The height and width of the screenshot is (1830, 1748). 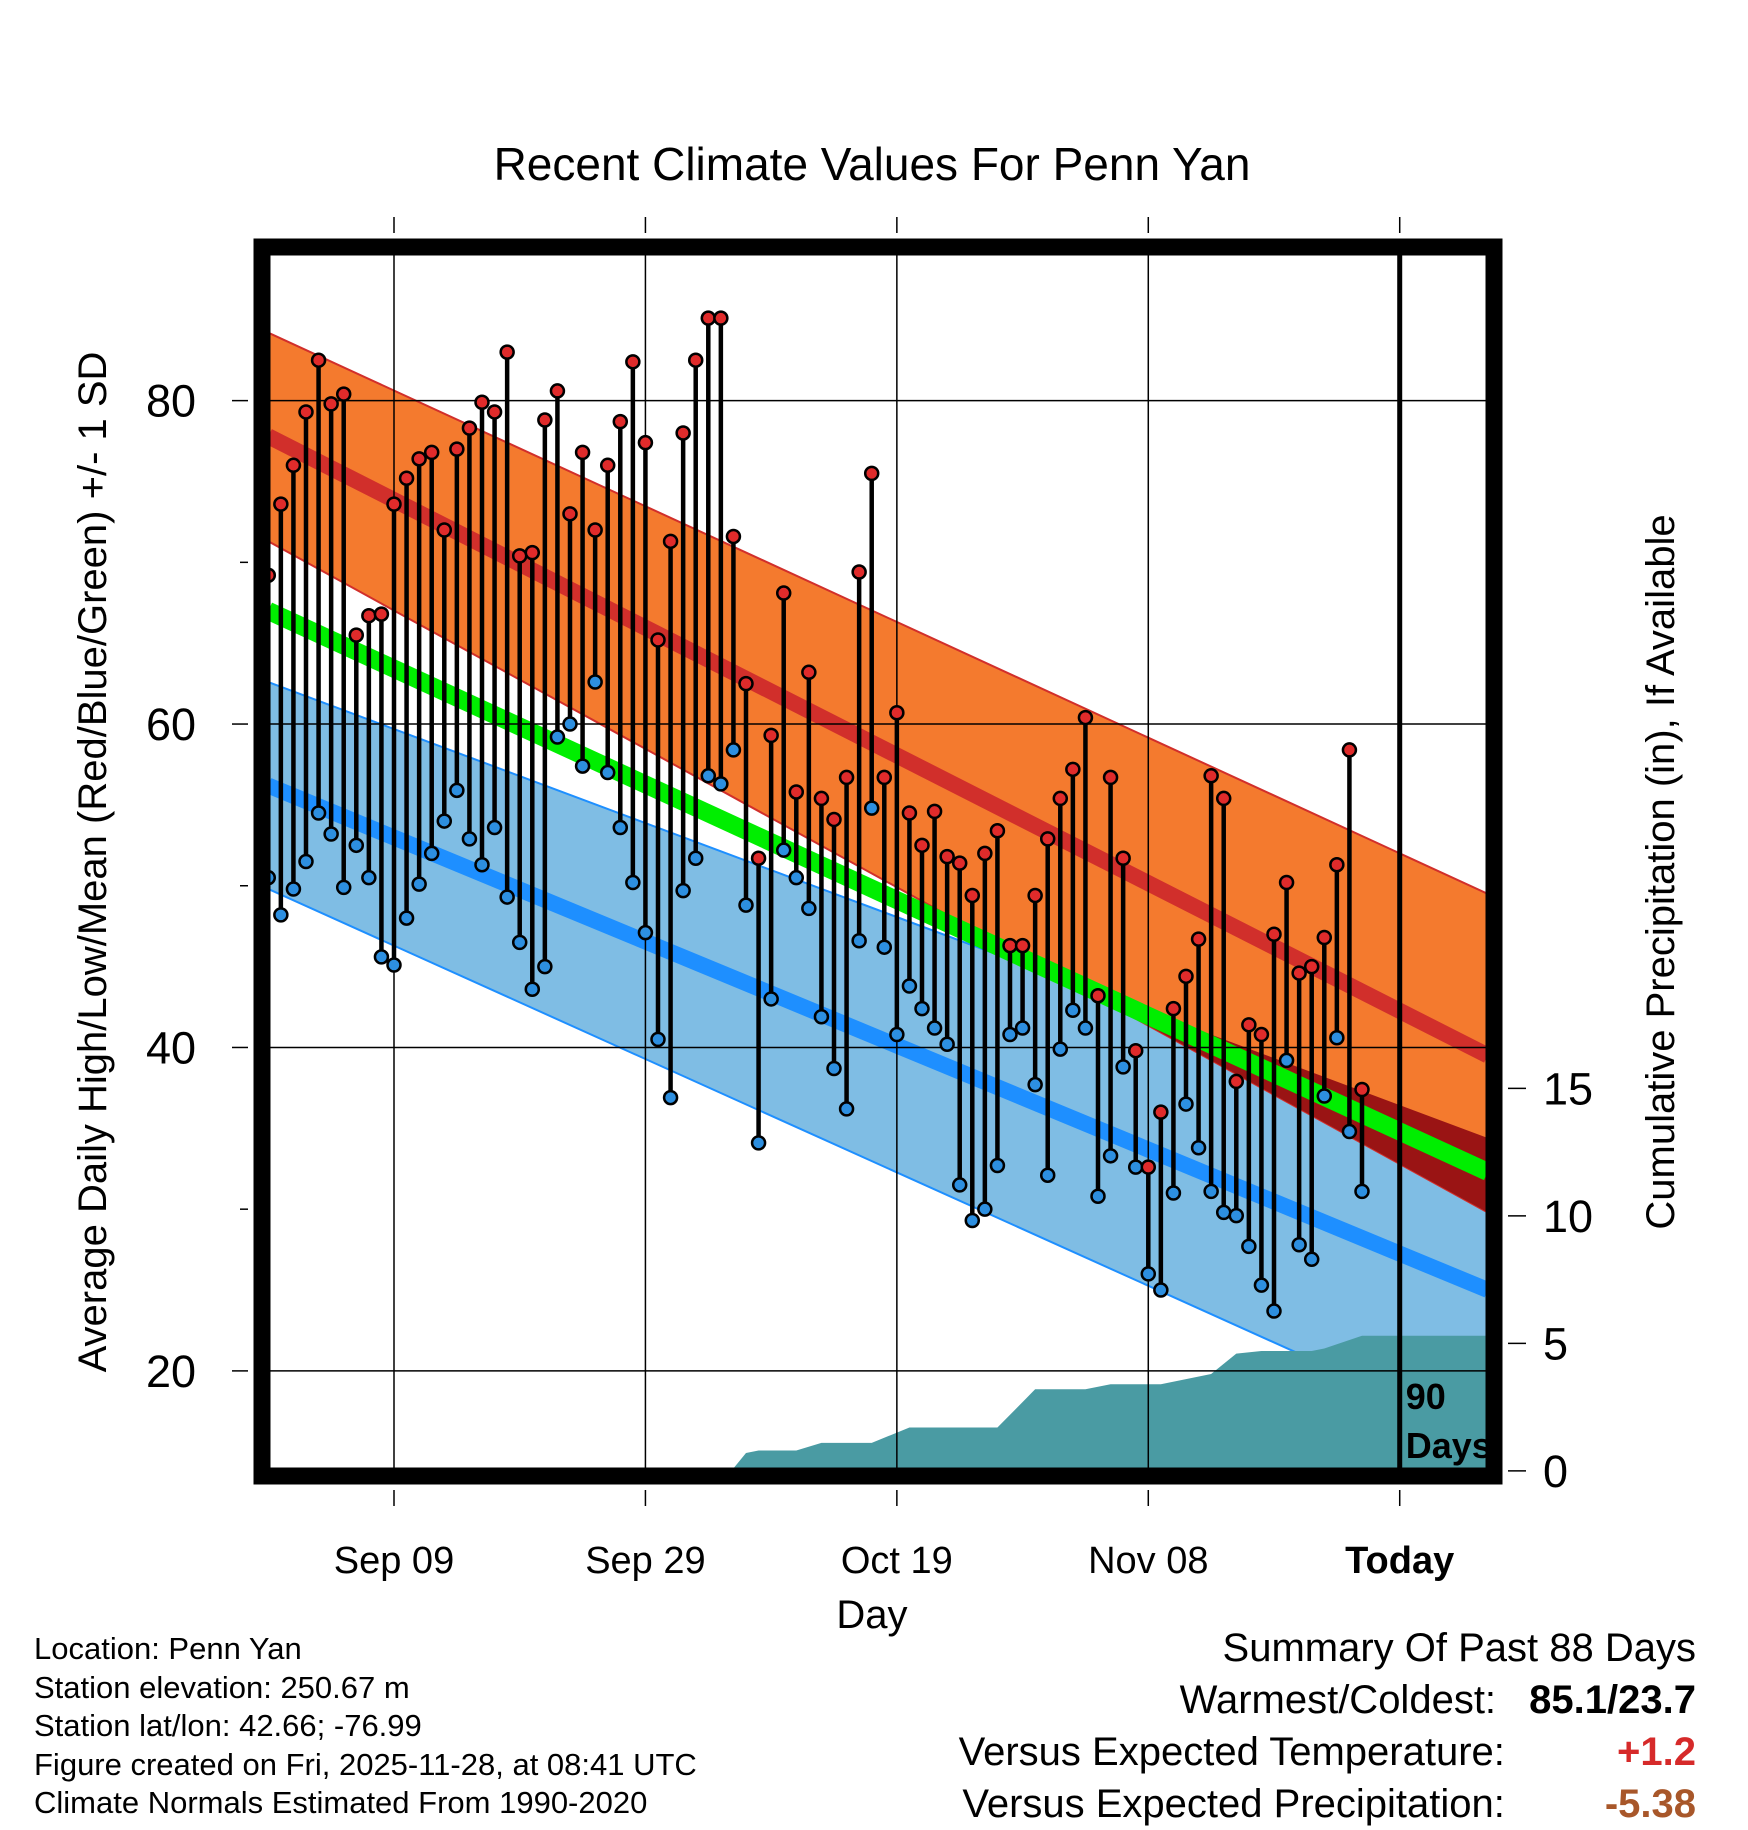 What do you see at coordinates (1555, 1343) in the screenshot?
I see `y2-tick-label: 5` at bounding box center [1555, 1343].